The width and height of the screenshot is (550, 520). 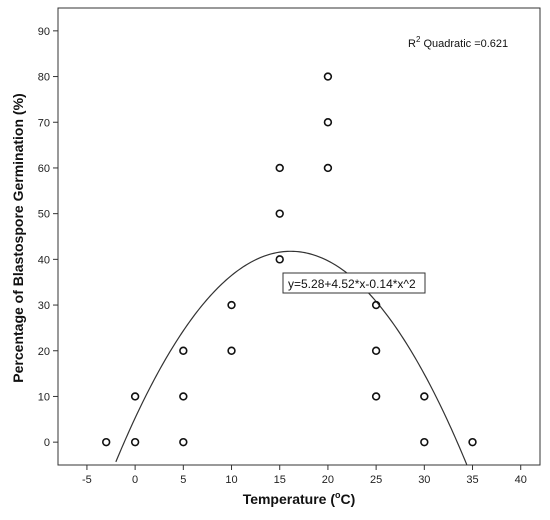 I want to click on x-tick-label: 30, so click(x=424, y=480).